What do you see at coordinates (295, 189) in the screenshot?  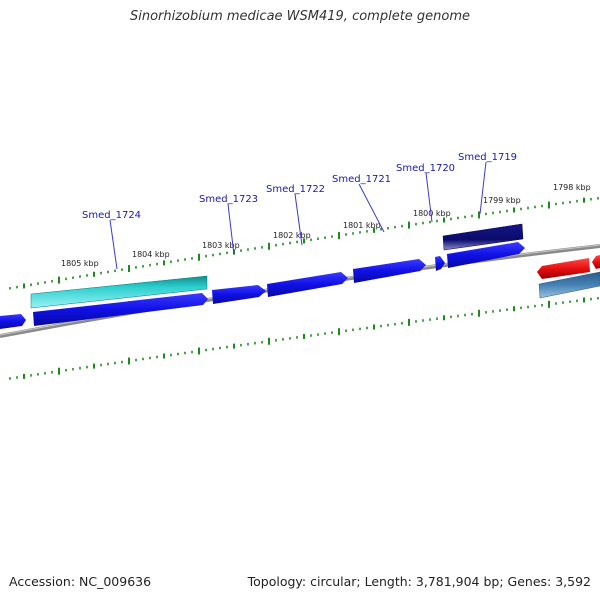 I see `gene-label-1722: Smed_1722` at bounding box center [295, 189].